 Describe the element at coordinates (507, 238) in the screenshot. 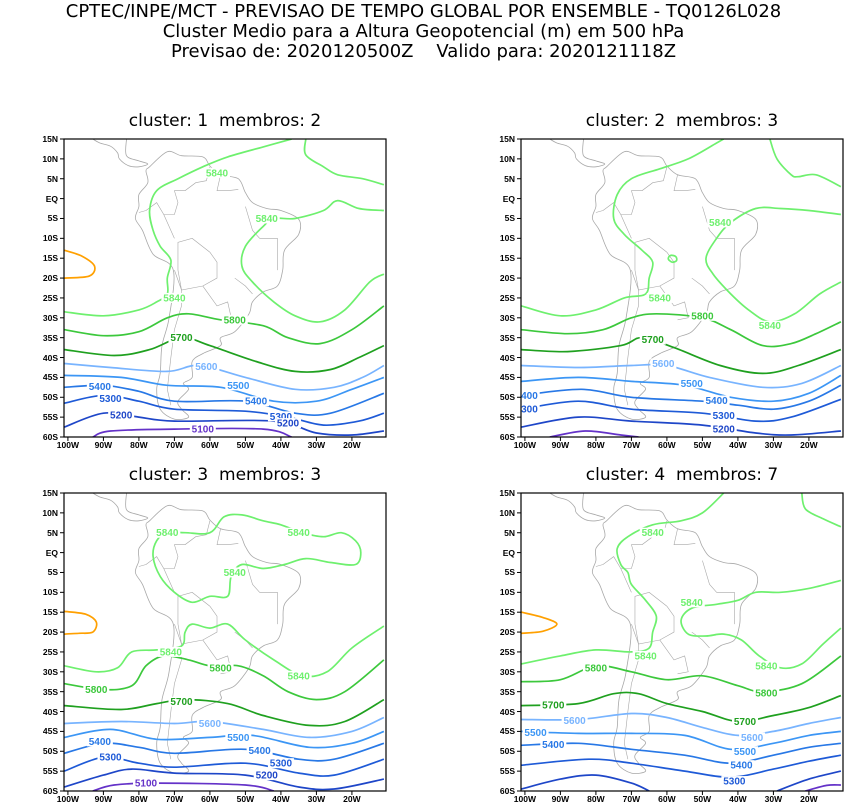

I see `latitude-tick-label: 10S` at that location.